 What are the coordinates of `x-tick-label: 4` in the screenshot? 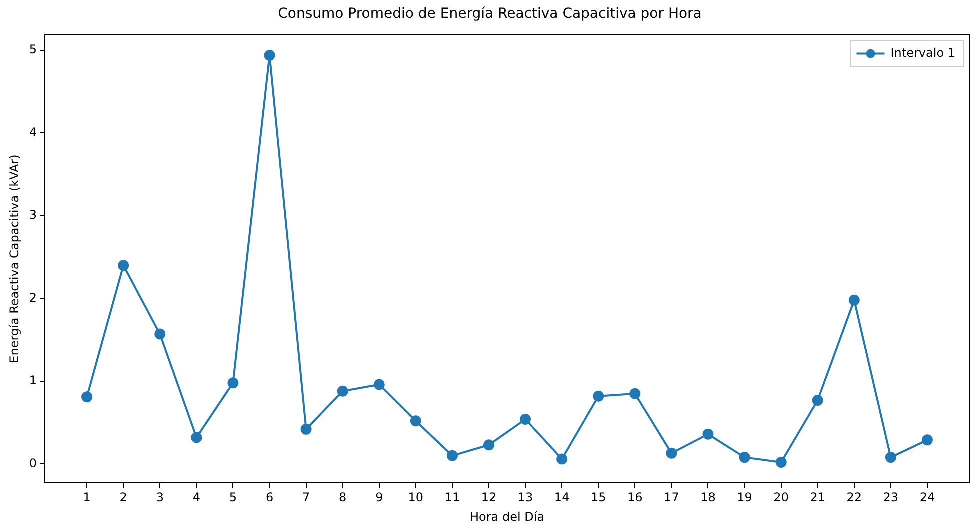 It's located at (196, 497).